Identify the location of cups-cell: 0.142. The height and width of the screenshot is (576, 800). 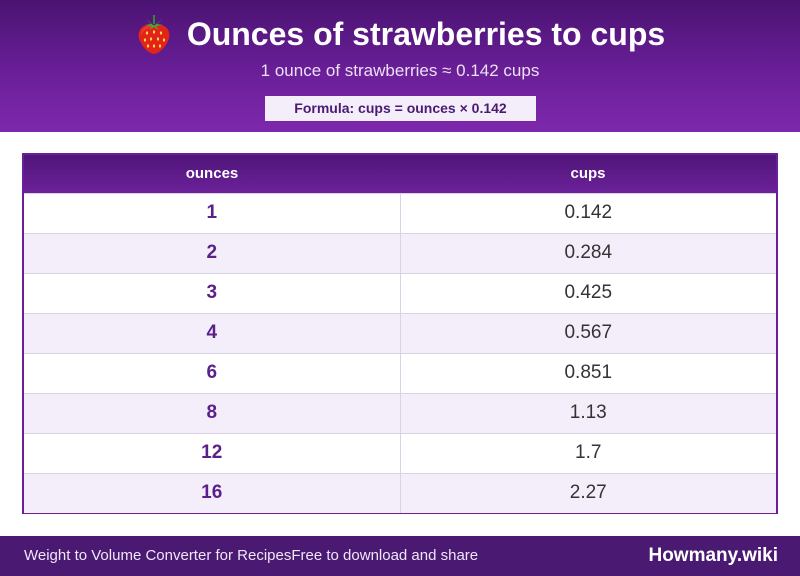
(588, 212).